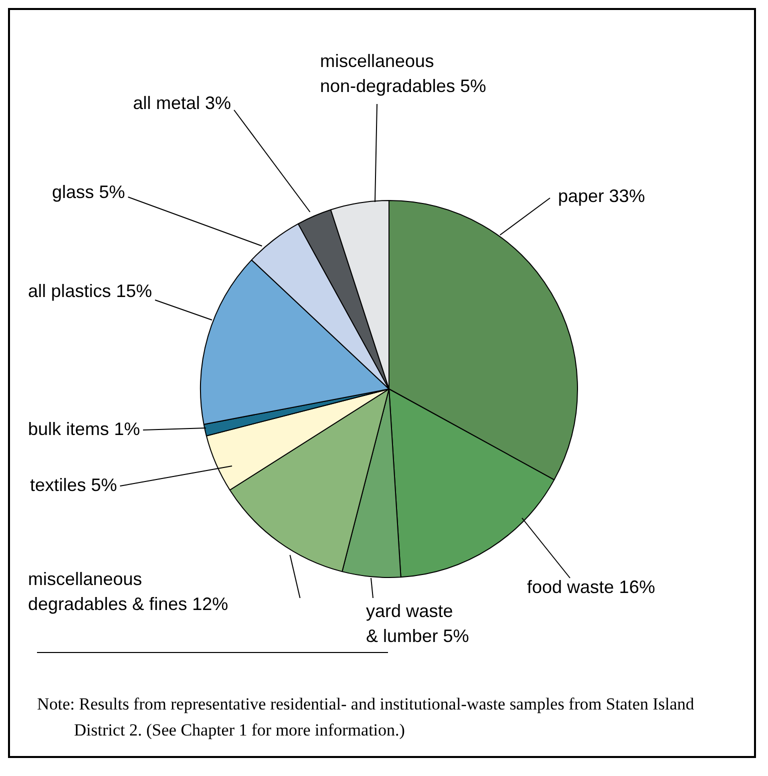 The height and width of the screenshot is (776, 768). I want to click on text: Note: Results from representative residential- and institutional-waste samples from Staten Island District 2. (See Chapter 1 for more information.), so click(366, 717).